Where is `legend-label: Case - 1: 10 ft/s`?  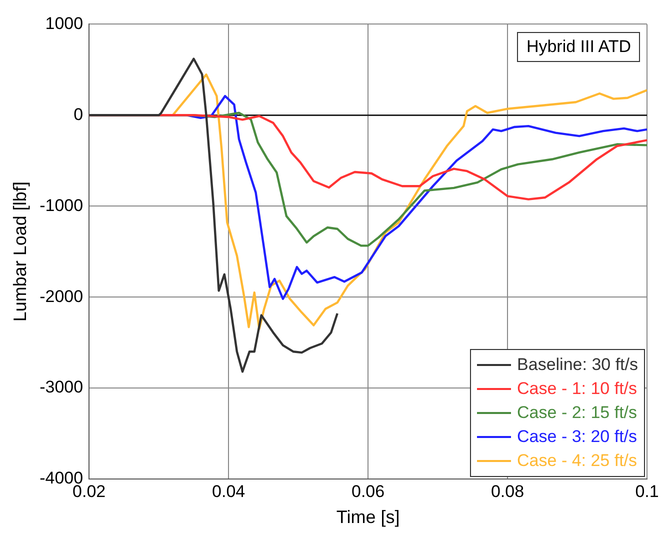
legend-label: Case - 1: 10 ft/s is located at coordinates (577, 389).